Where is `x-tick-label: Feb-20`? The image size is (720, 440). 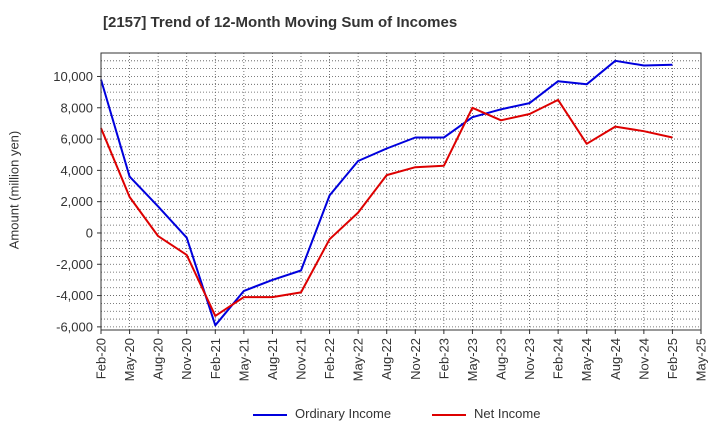
x-tick-label: Feb-20 is located at coordinates (101, 358).